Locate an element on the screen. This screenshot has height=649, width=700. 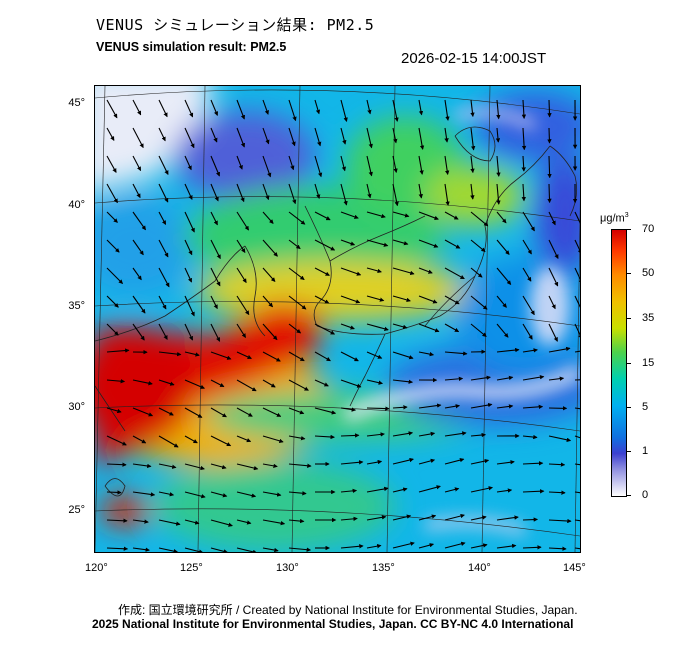
colorbar-label-35: 35 is located at coordinates (648, 318).